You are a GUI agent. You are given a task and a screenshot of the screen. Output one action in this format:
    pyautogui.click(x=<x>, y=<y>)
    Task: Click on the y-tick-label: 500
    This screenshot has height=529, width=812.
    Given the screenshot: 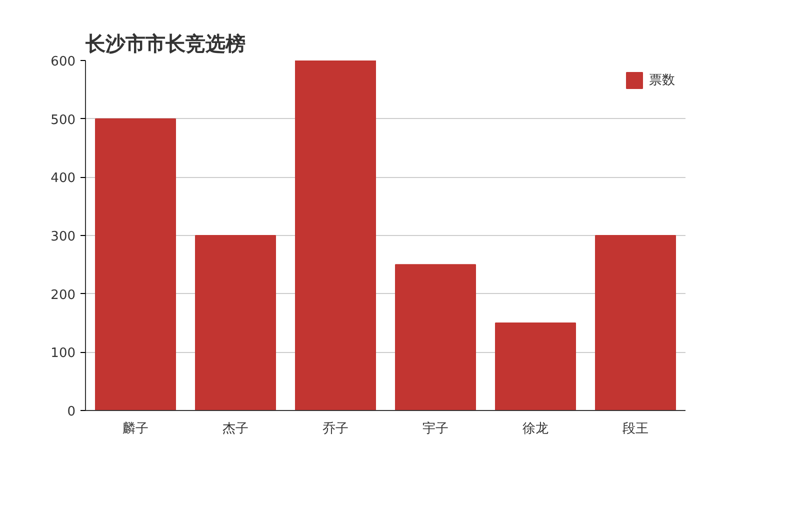 What is the action you would take?
    pyautogui.click(x=63, y=120)
    